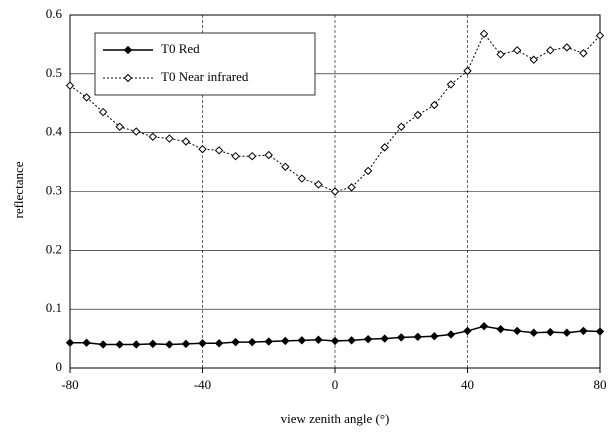 Image resolution: width=610 pixels, height=432 pixels. What do you see at coordinates (205, 76) in the screenshot?
I see `legend-label: T0 Near infrared` at bounding box center [205, 76].